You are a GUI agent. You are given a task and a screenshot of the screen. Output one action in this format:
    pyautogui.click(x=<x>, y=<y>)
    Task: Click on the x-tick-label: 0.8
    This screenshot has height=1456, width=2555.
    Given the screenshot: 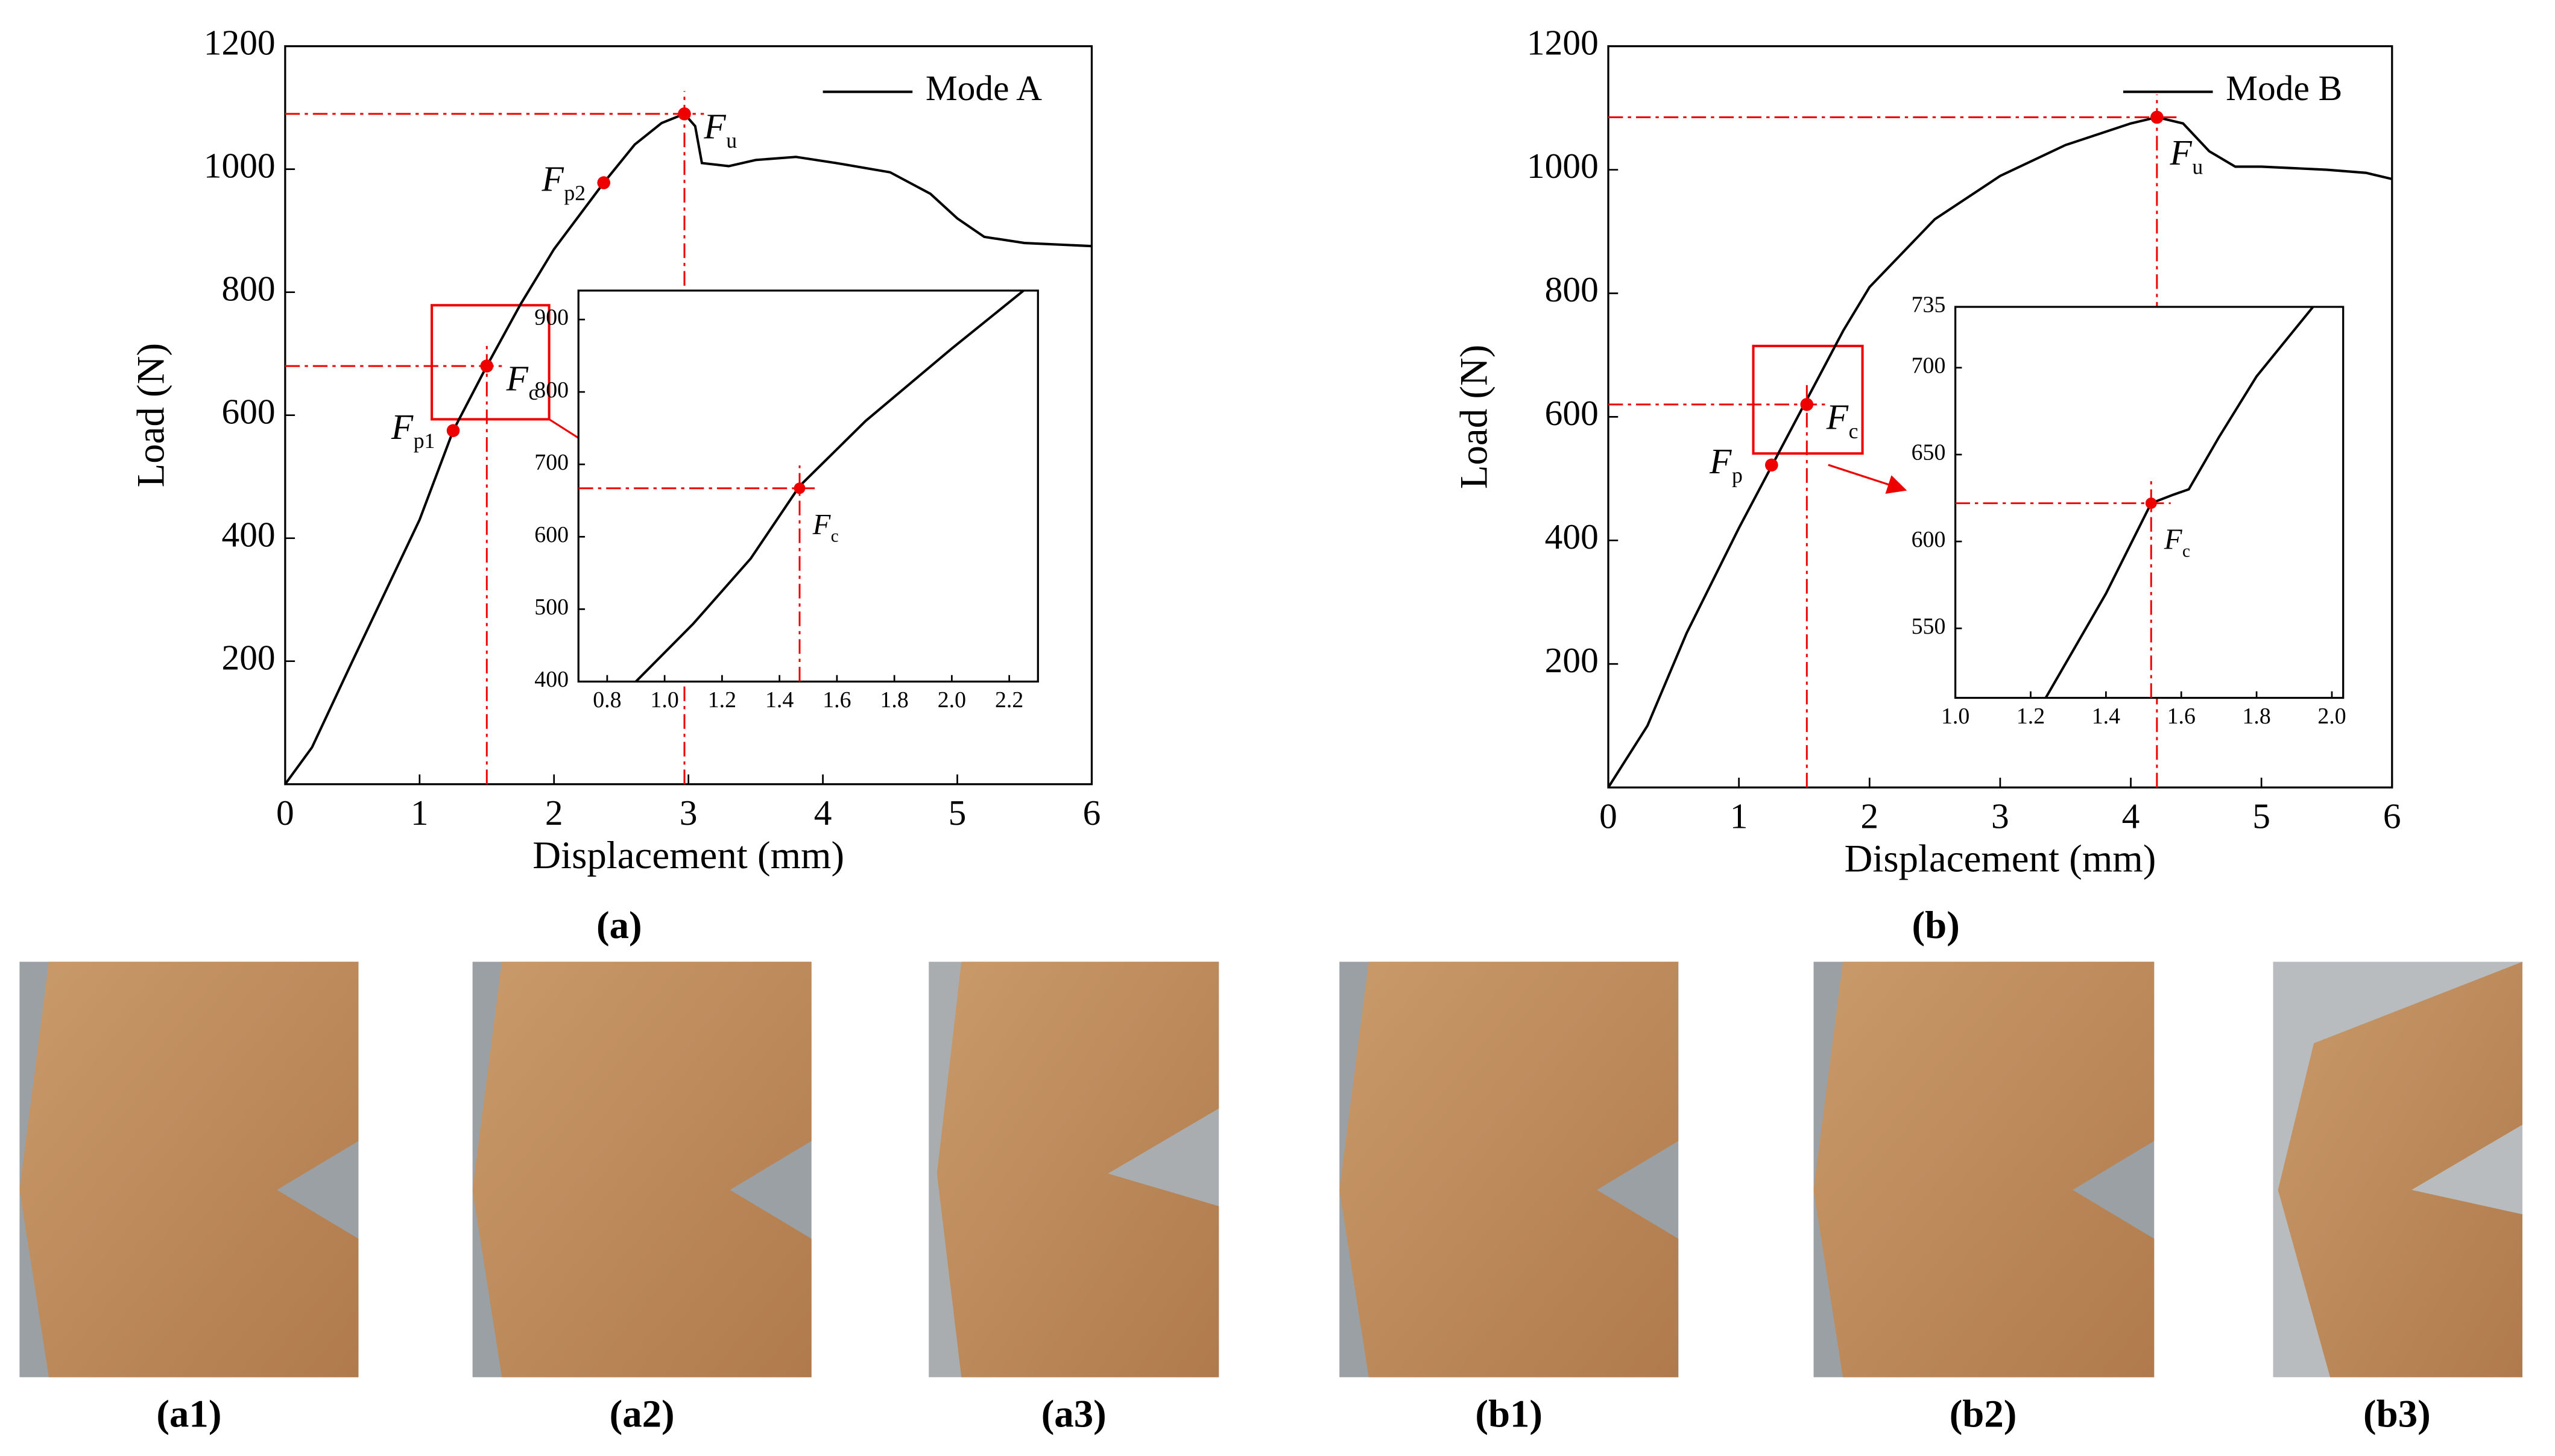 What is the action you would take?
    pyautogui.click(x=607, y=700)
    